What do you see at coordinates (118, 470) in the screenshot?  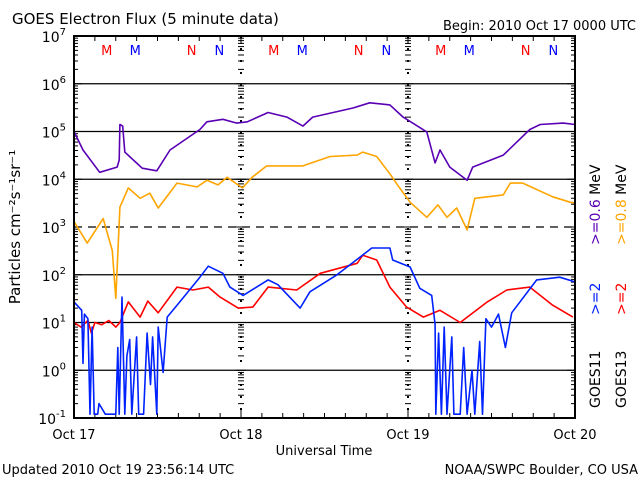 I see `updated-time: Updated 2010 Oct 19 23:56:14 UTC` at bounding box center [118, 470].